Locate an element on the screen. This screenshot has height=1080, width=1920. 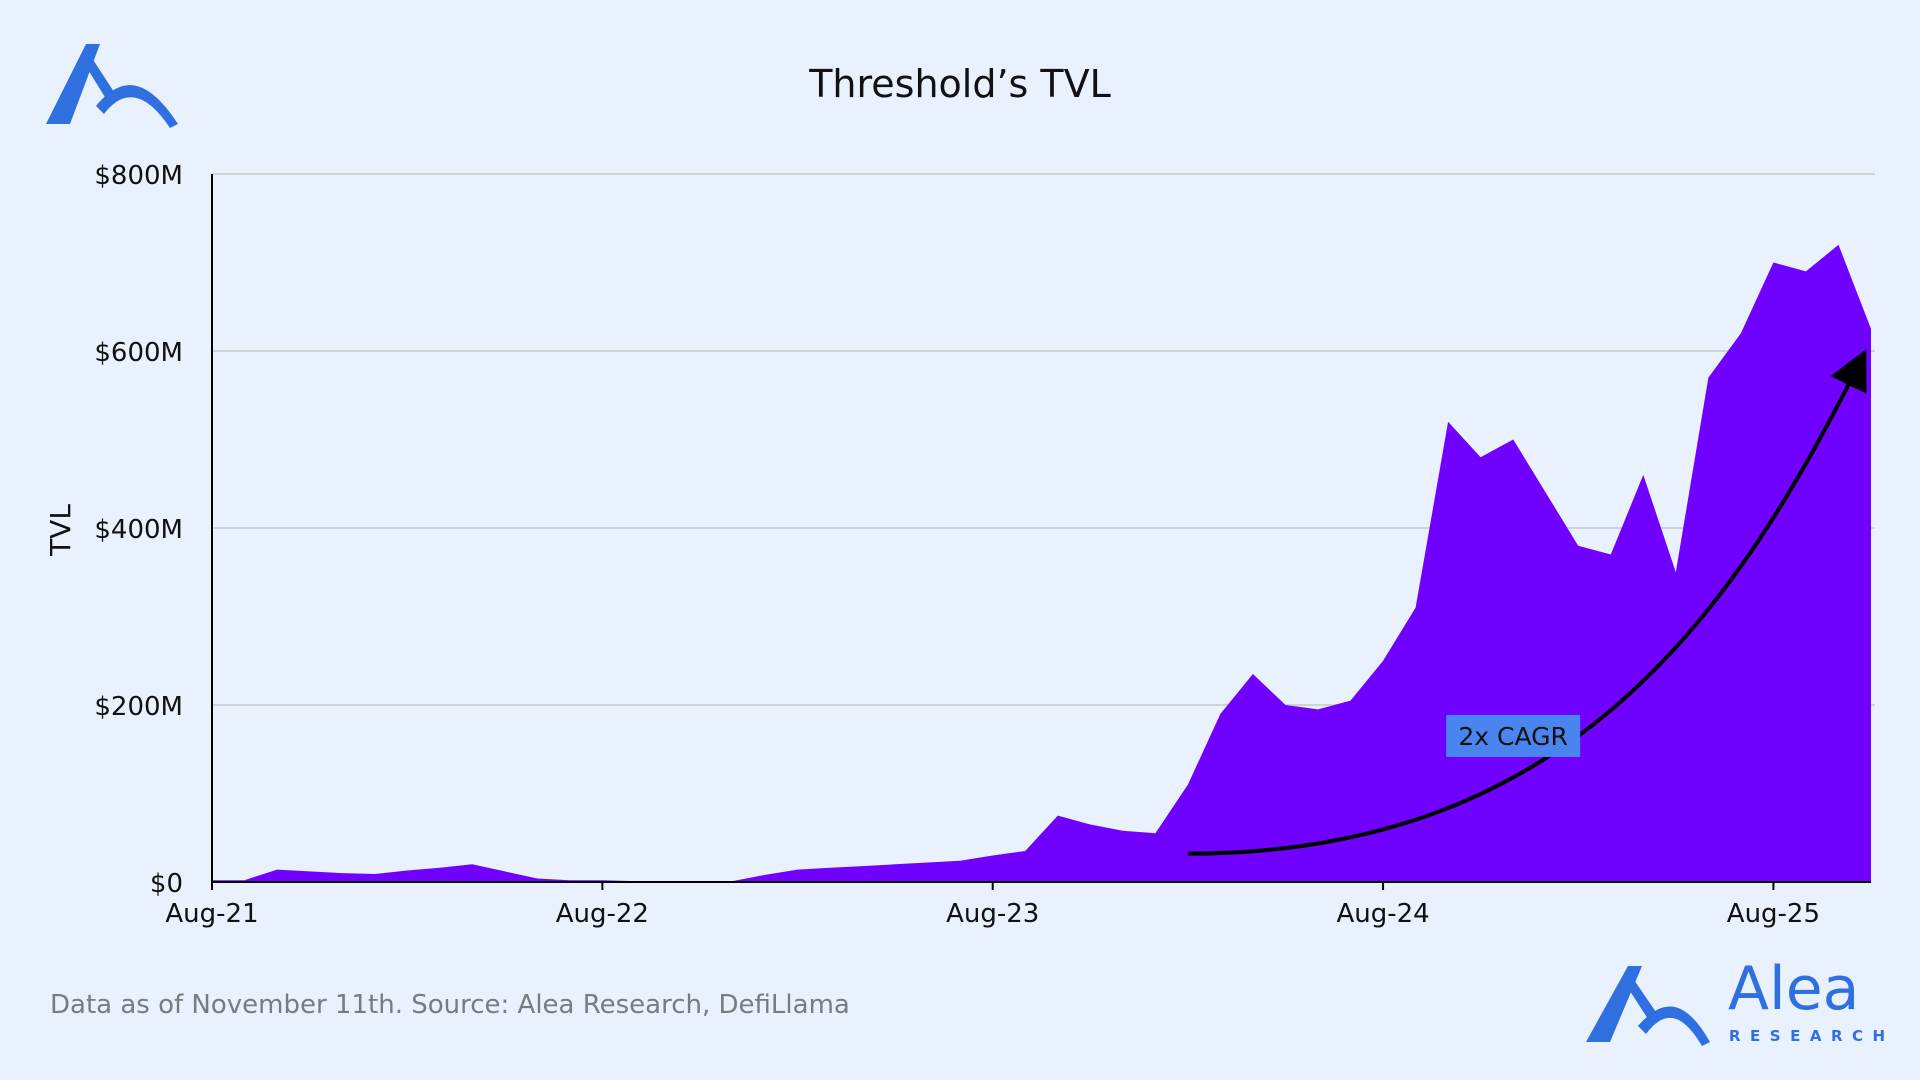
annotations: 2x CAGR is located at coordinates (1513, 735).